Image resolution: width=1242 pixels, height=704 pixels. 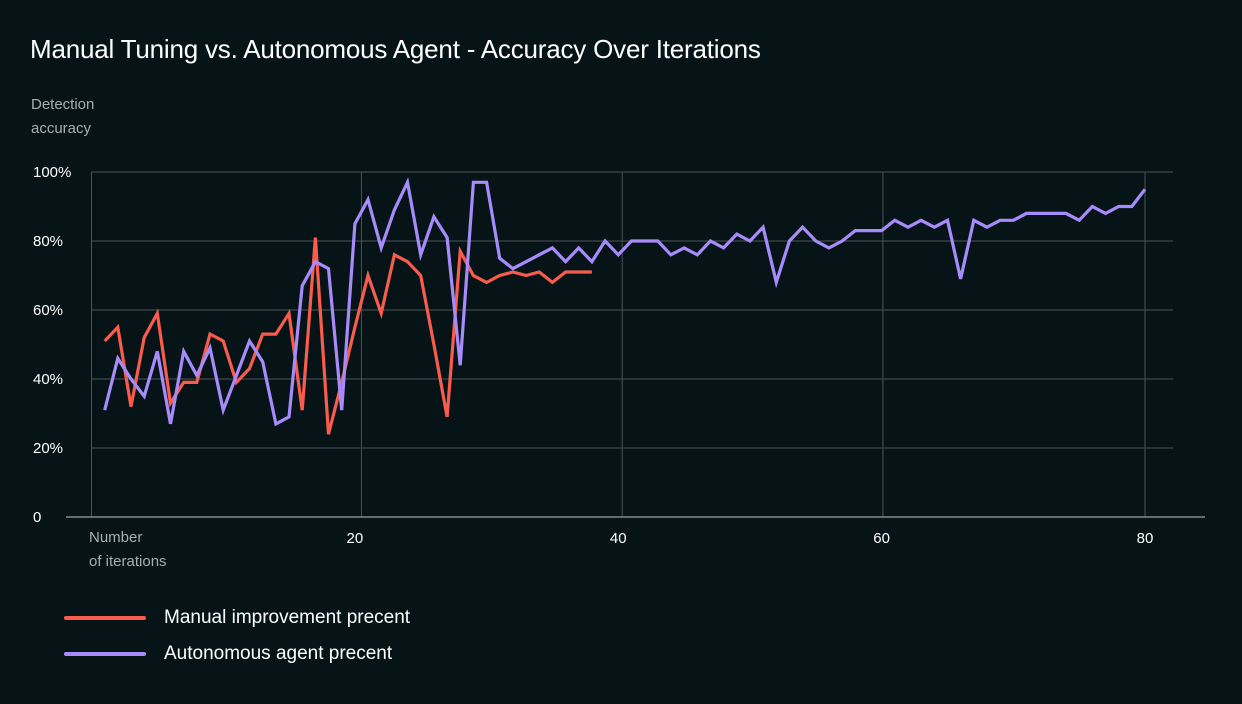 I want to click on legend-label-manual: Manual improvement precent, so click(x=287, y=617).